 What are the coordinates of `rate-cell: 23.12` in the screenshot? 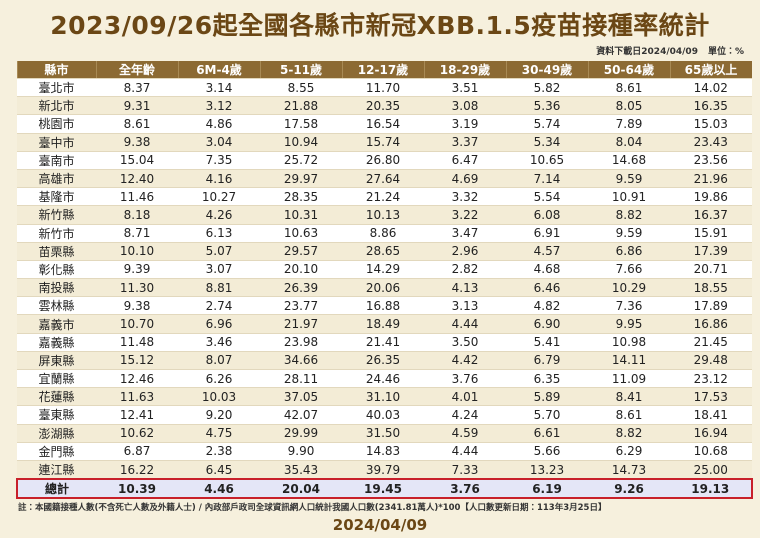 It's located at (711, 379).